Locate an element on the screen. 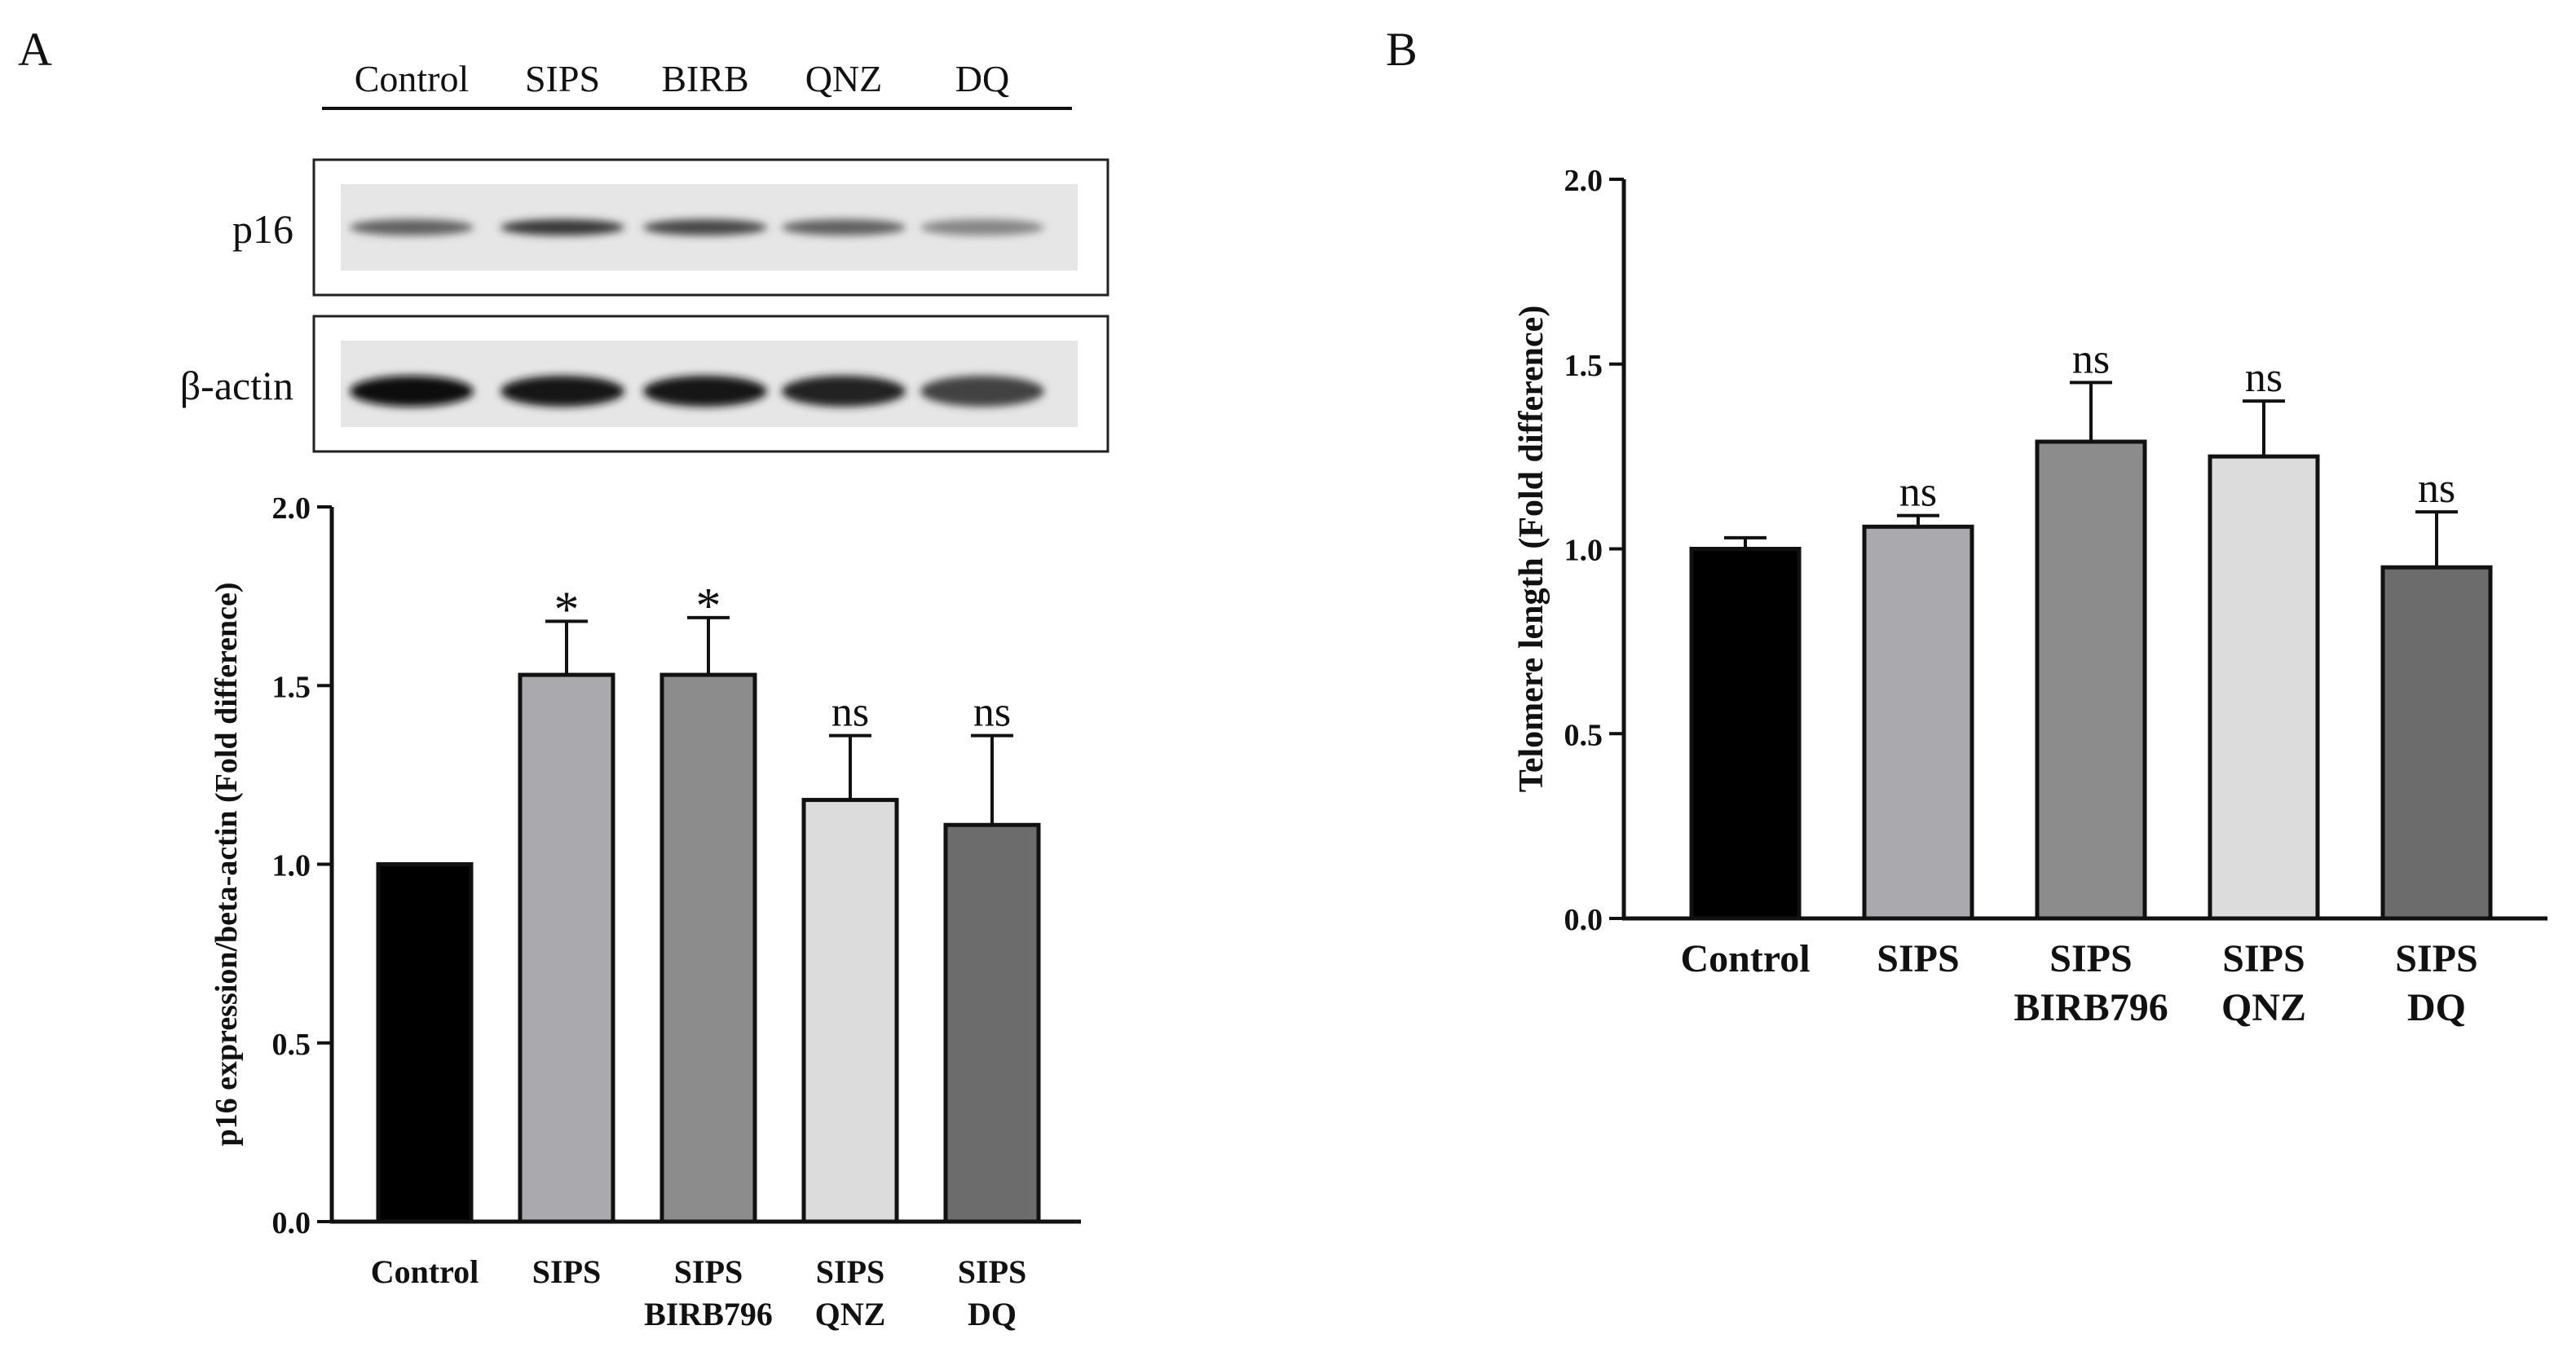 The image size is (2576, 1352). lane-label: BIRB is located at coordinates (704, 78).